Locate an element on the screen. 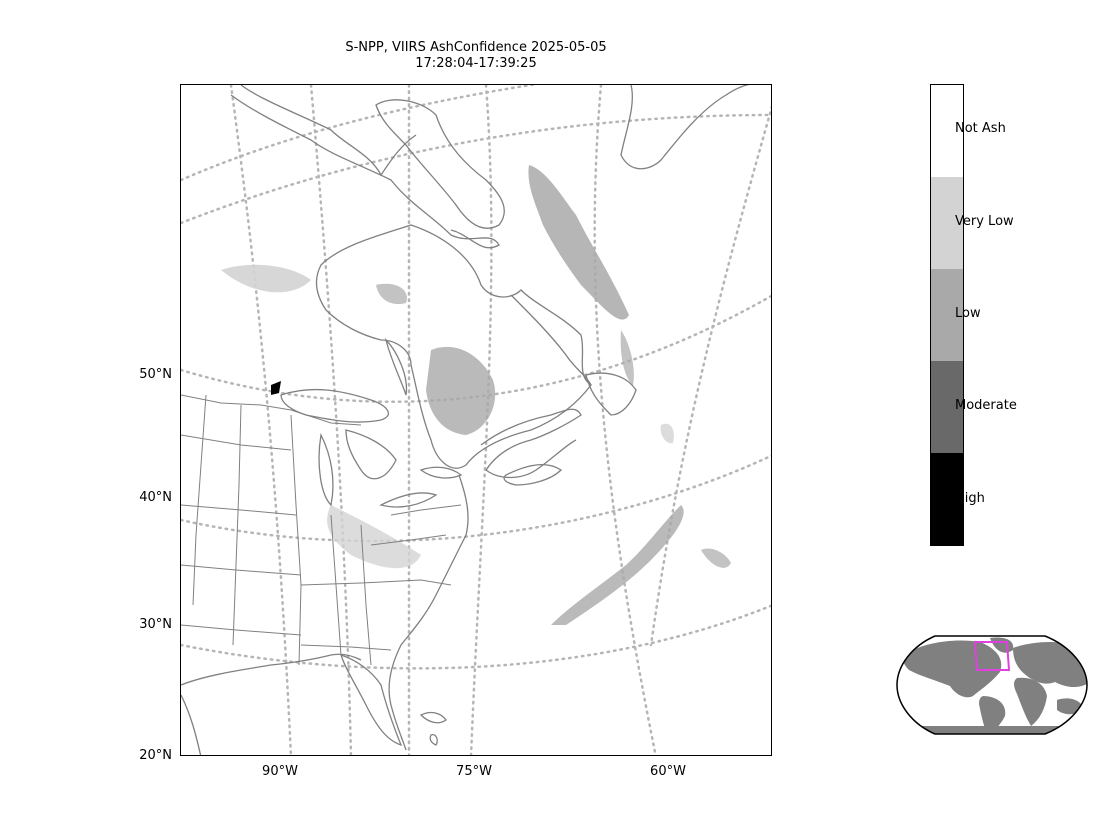 The width and height of the screenshot is (1120, 840). inset-globe-outline is located at coordinates (992, 685).